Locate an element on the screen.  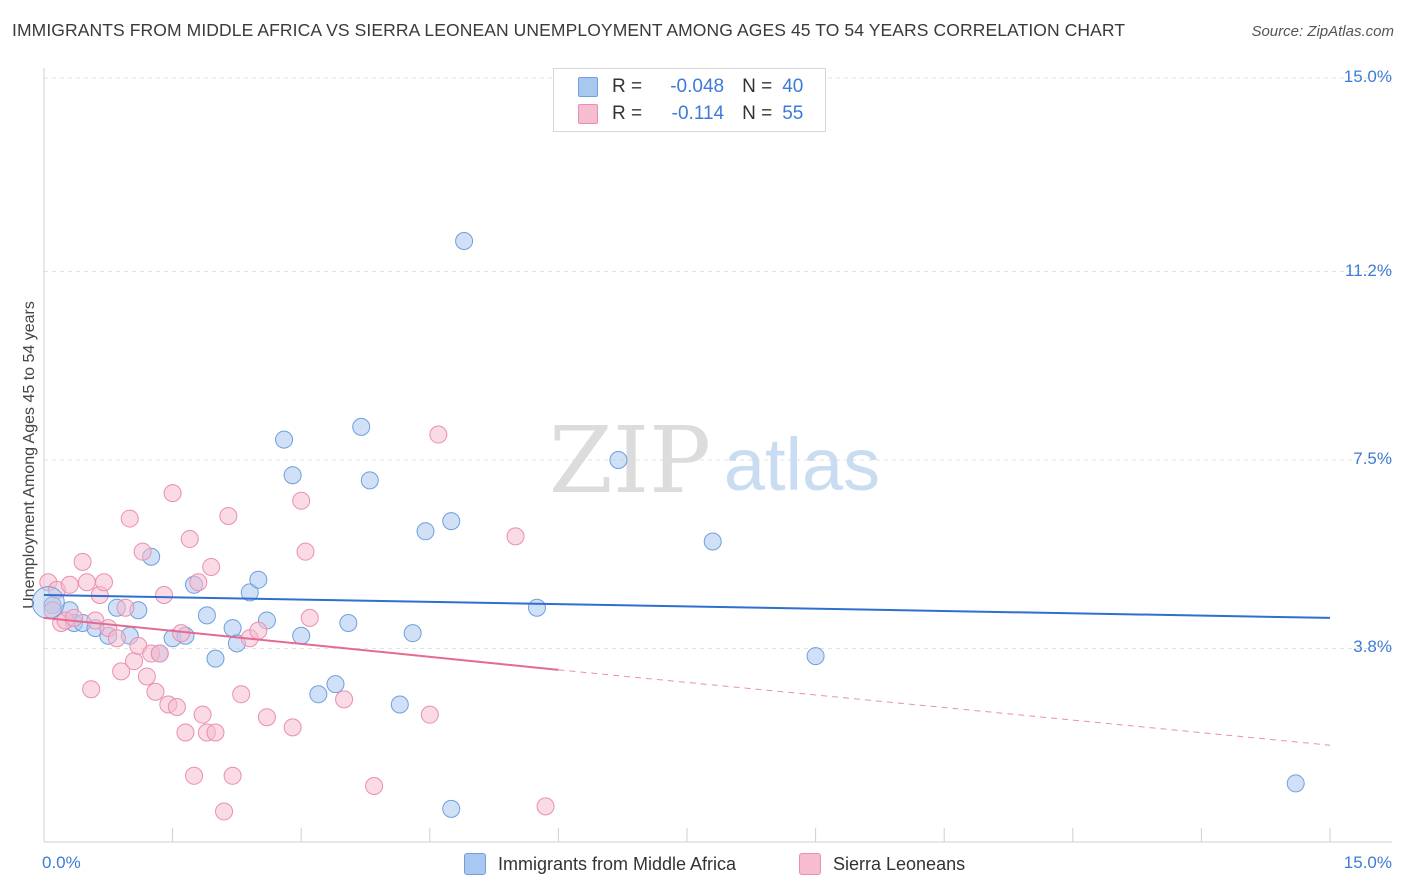
legend-r-value: -0.048 is located at coordinates (697, 86).